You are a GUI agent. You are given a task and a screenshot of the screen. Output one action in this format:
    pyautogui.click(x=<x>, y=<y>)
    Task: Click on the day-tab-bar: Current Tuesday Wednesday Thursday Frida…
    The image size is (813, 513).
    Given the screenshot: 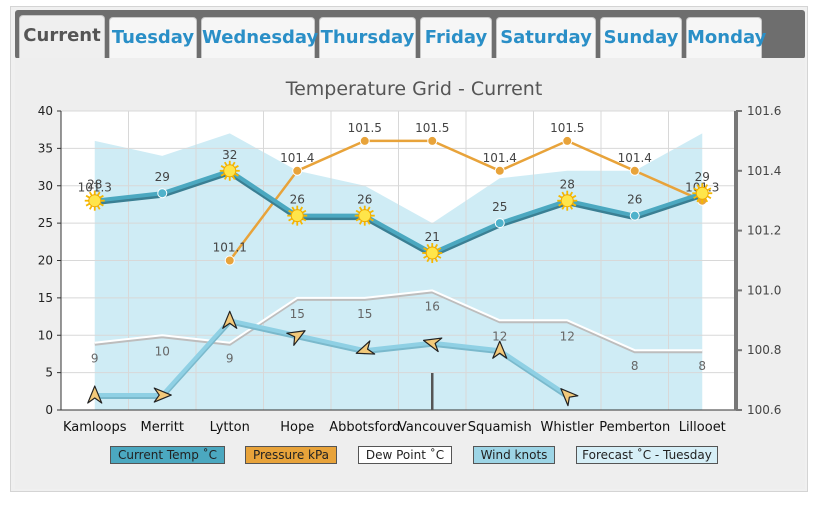 What is the action you would take?
    pyautogui.click(x=410, y=35)
    